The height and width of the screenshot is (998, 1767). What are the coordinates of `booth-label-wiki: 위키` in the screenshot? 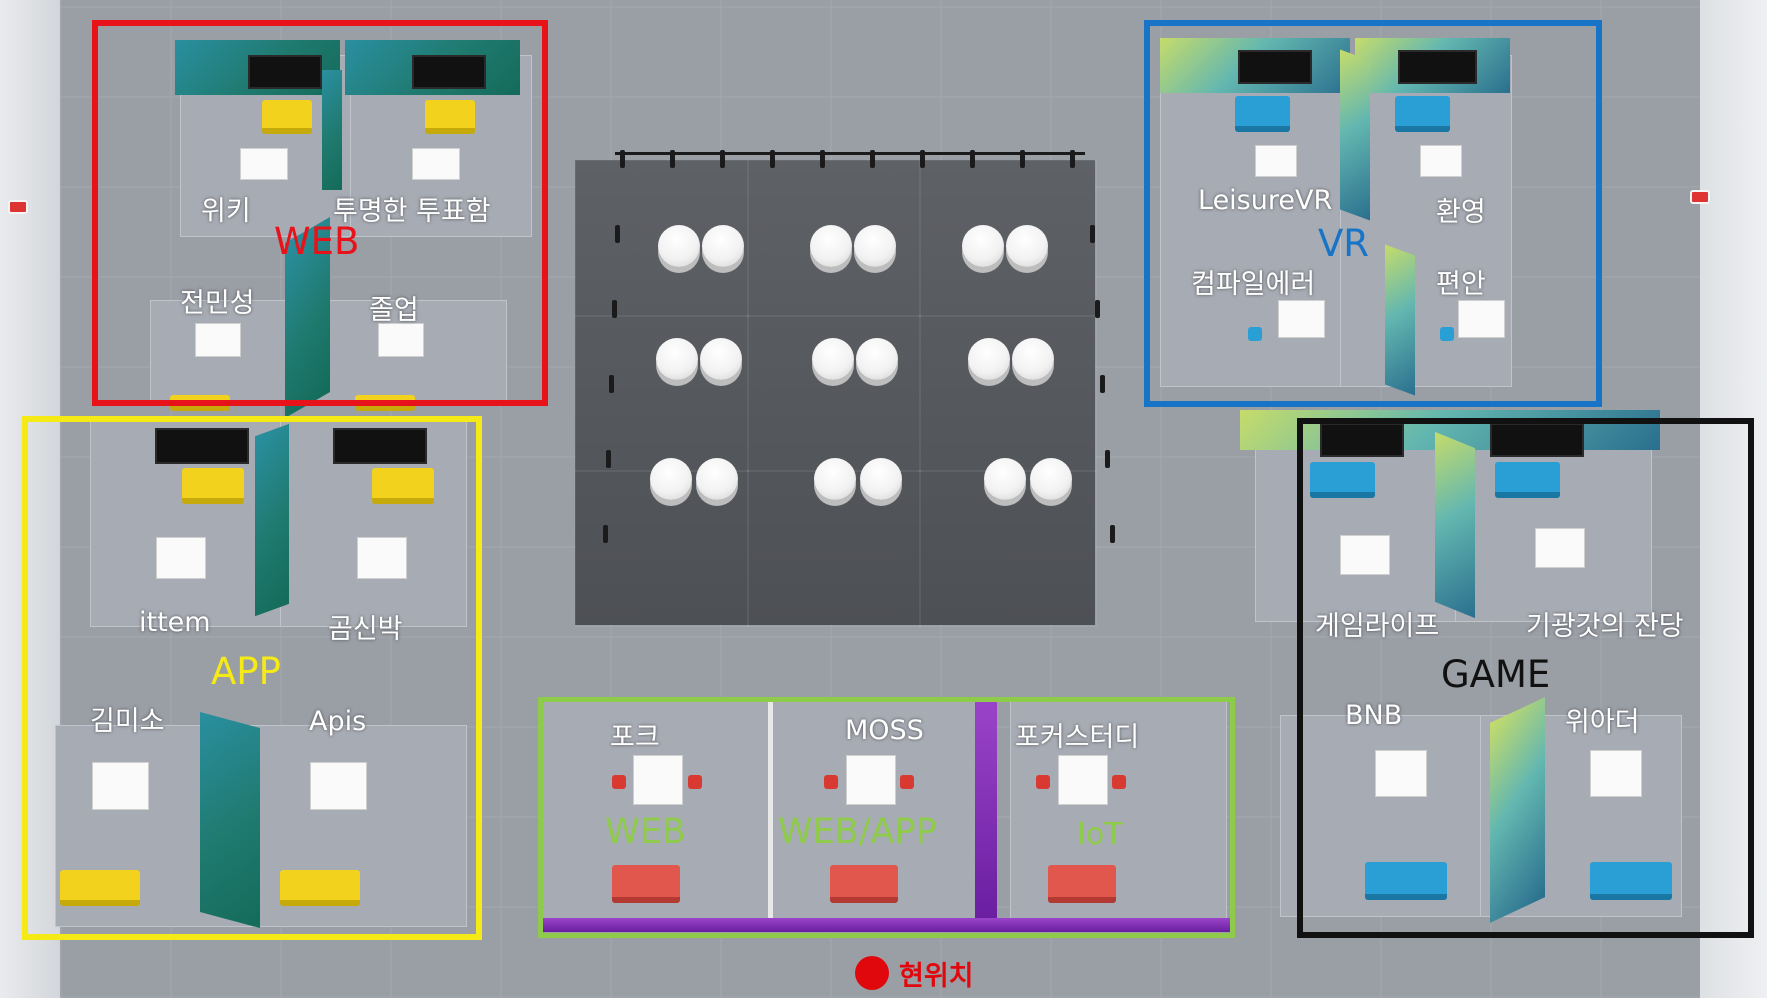 It's located at (226, 211).